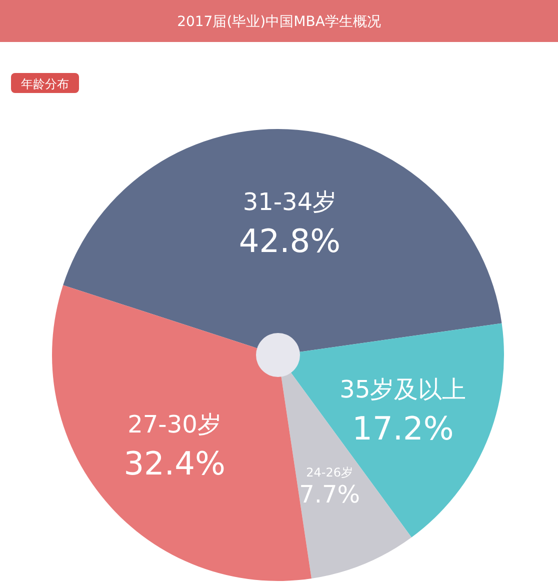 The height and width of the screenshot is (584, 558). What do you see at coordinates (175, 424) in the screenshot?
I see `slice-label: 27-30岁` at bounding box center [175, 424].